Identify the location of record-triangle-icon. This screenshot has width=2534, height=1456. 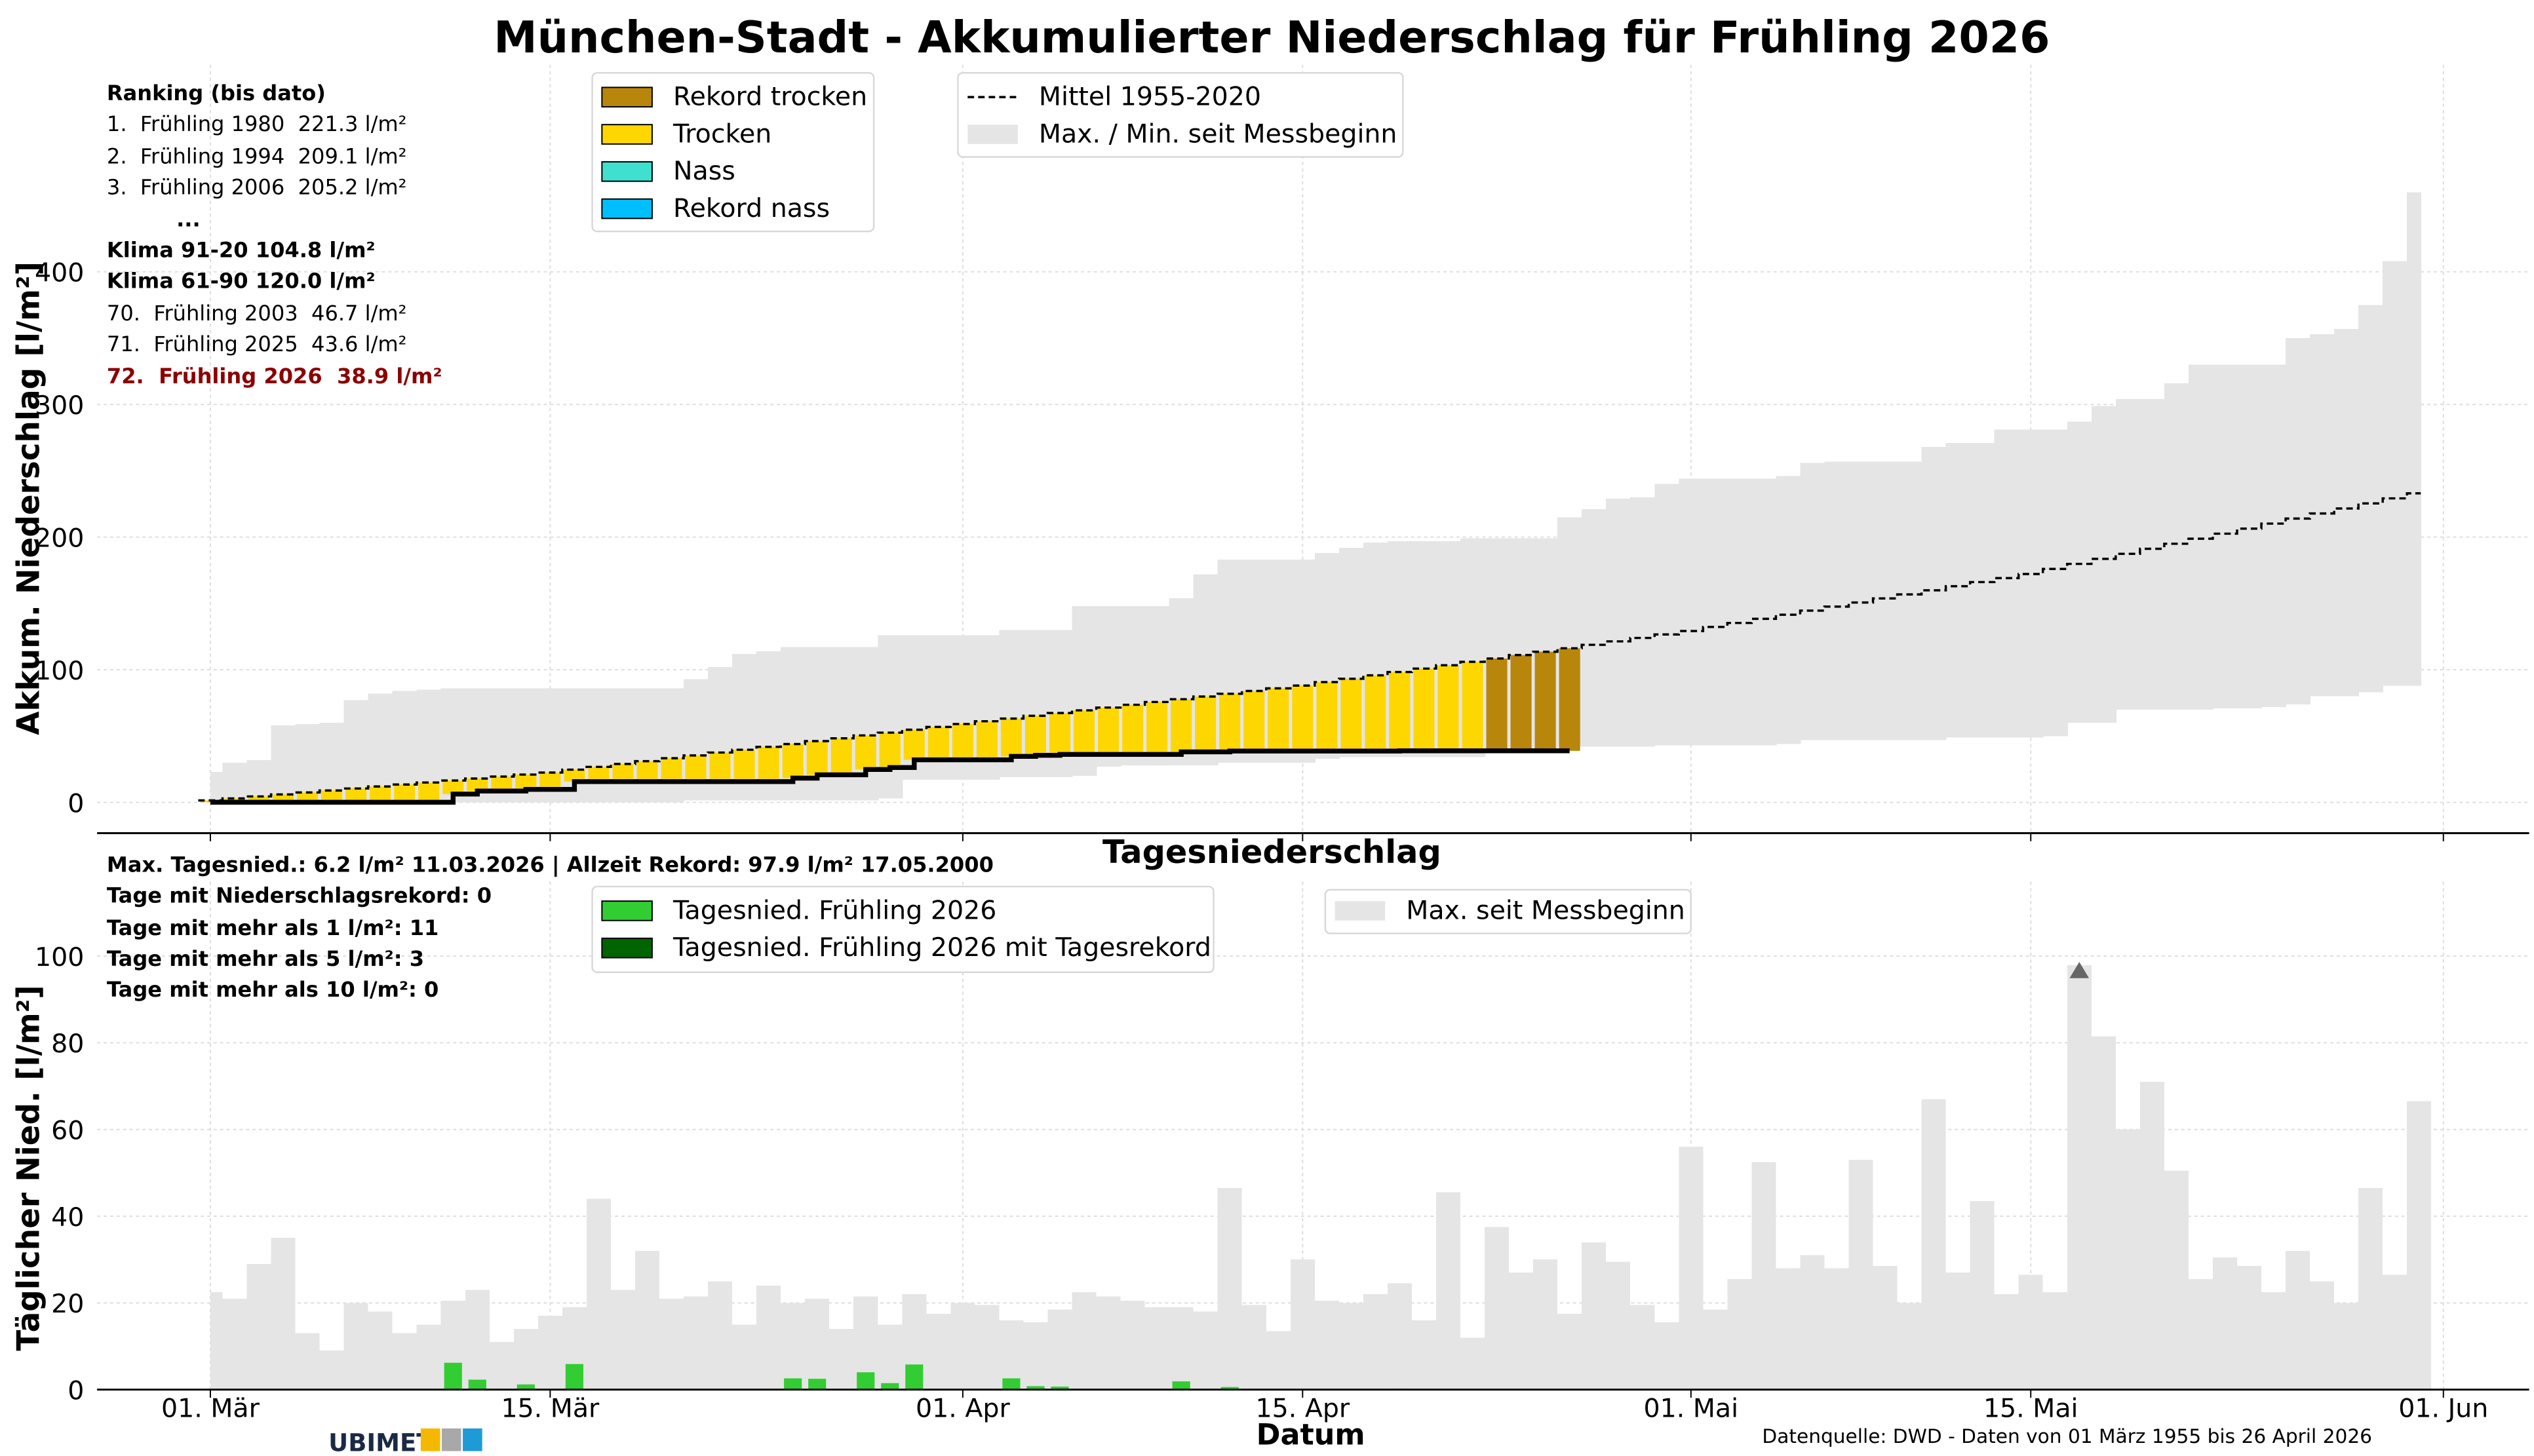
(2079, 970).